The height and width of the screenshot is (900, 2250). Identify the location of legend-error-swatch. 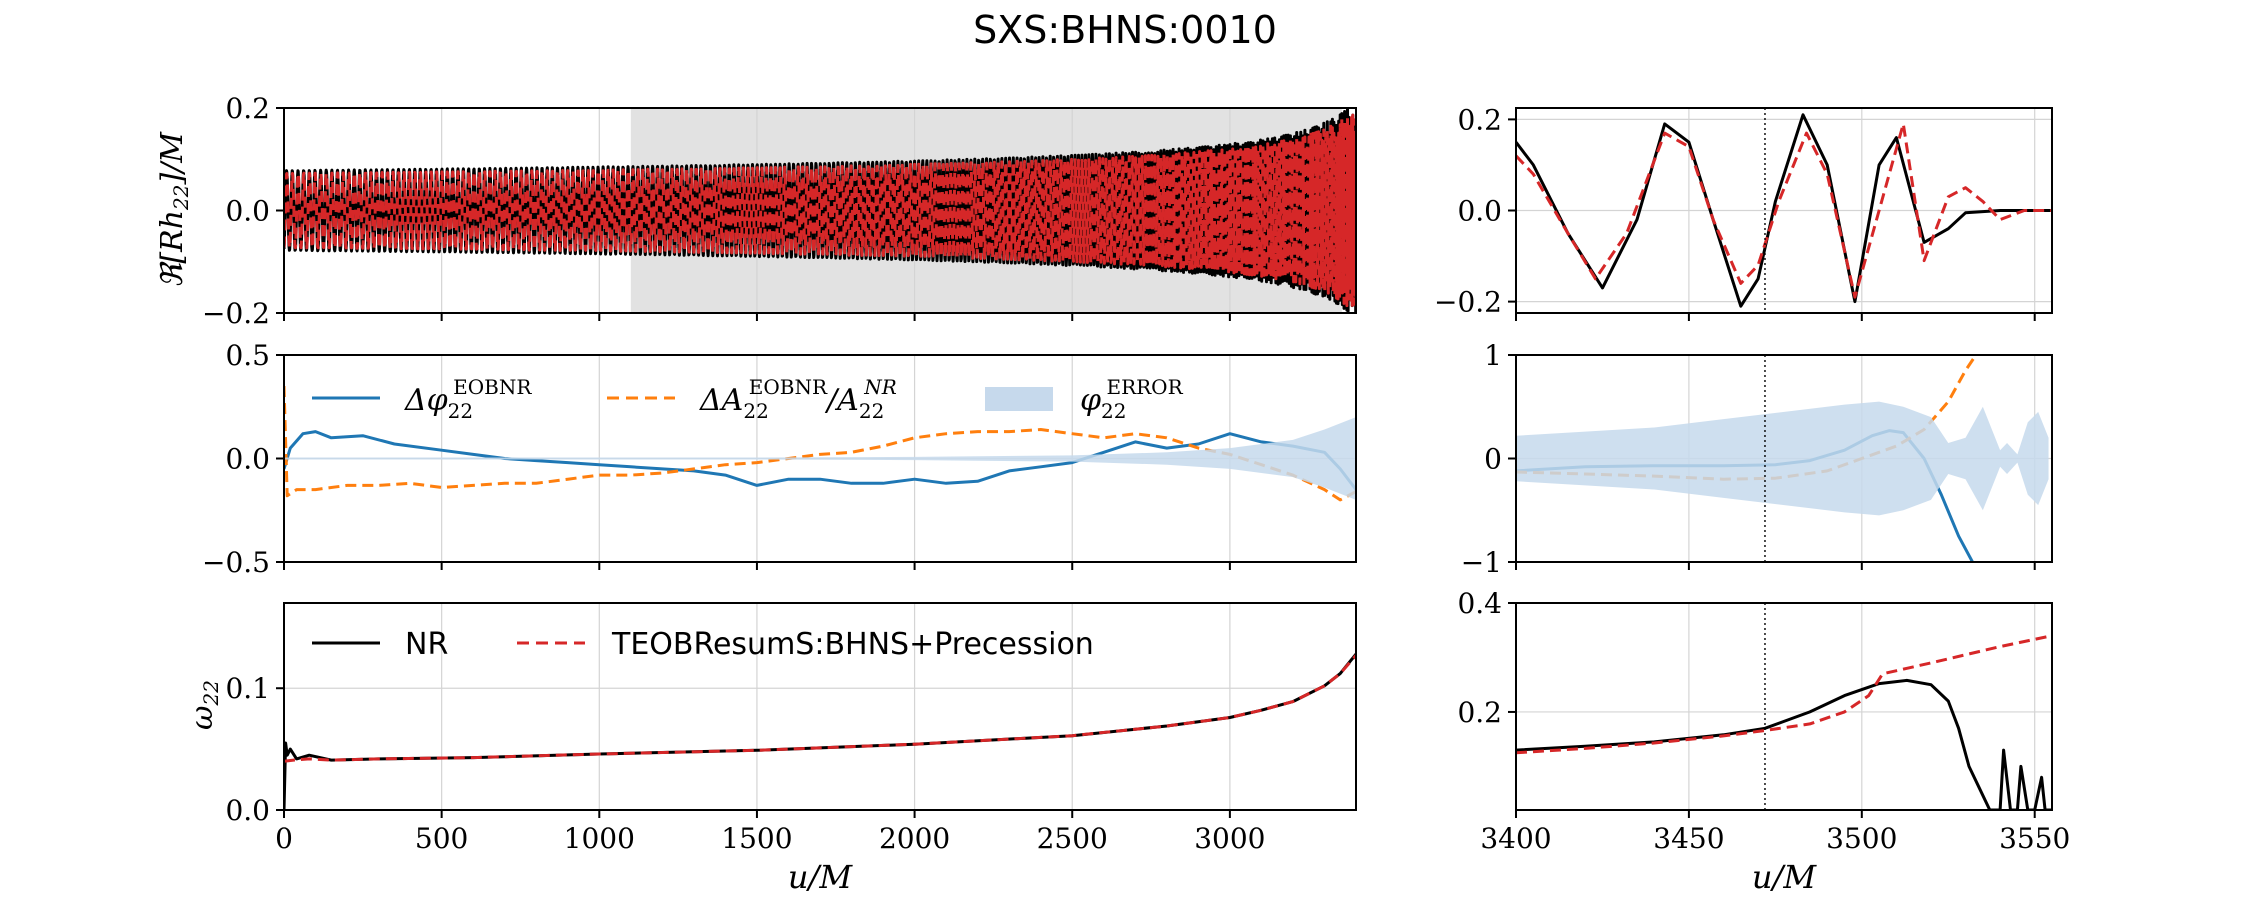
(1019, 399).